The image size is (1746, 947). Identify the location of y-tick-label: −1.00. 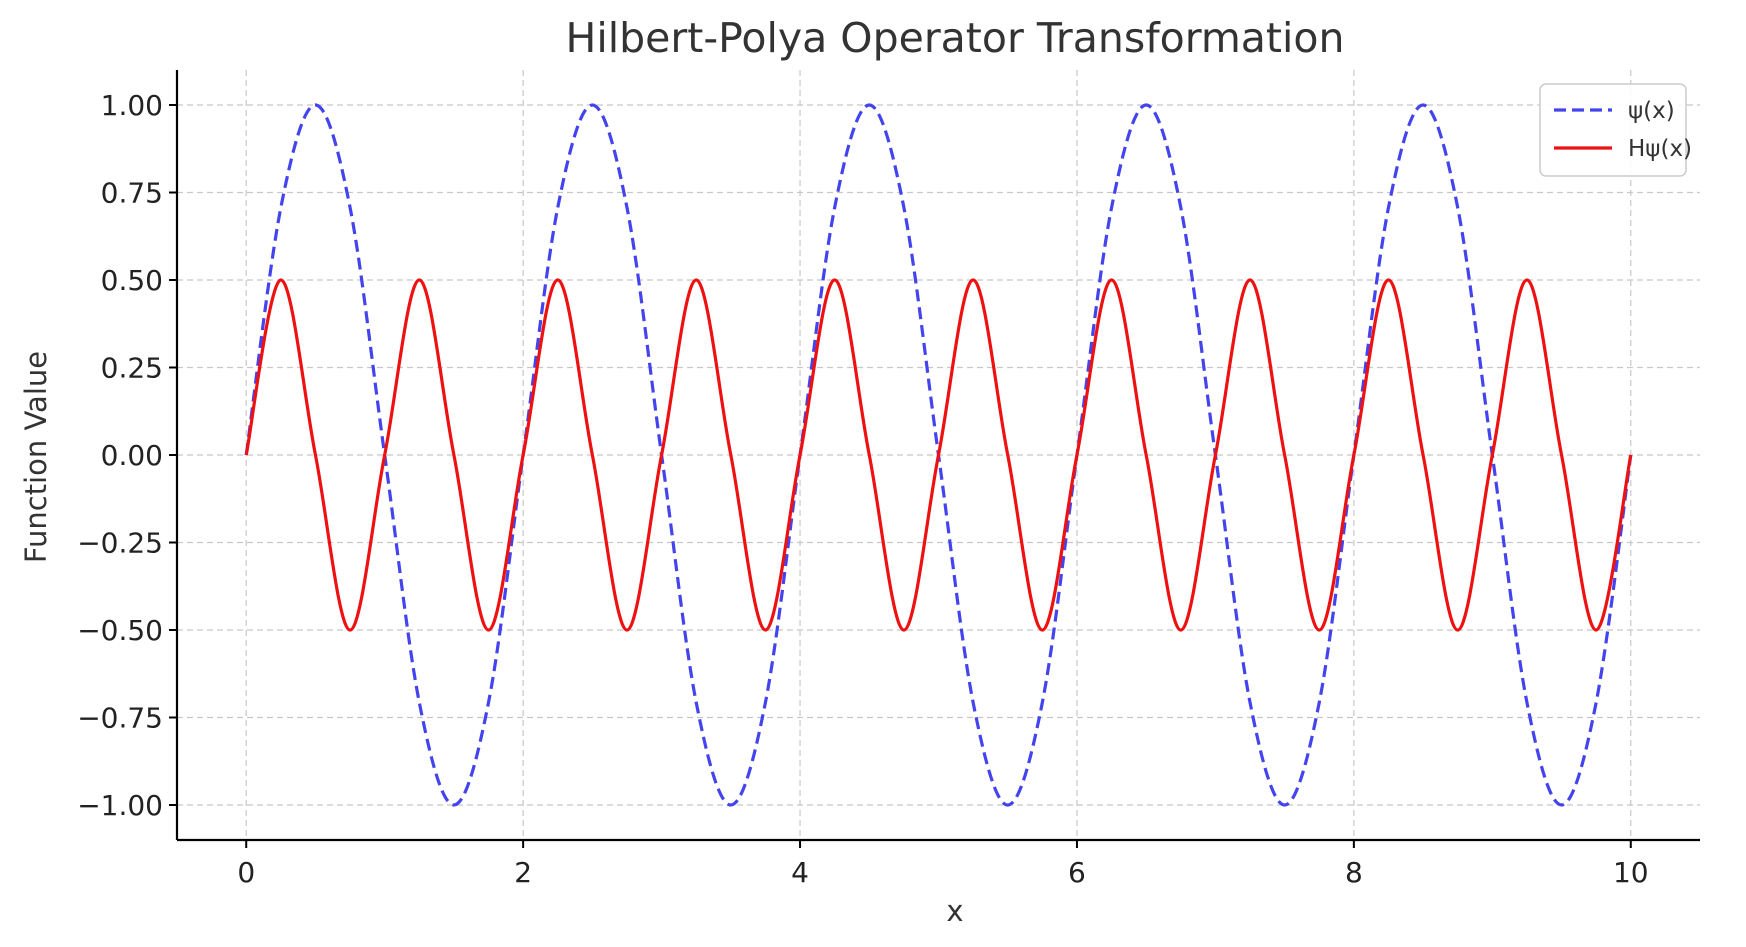
(120, 805).